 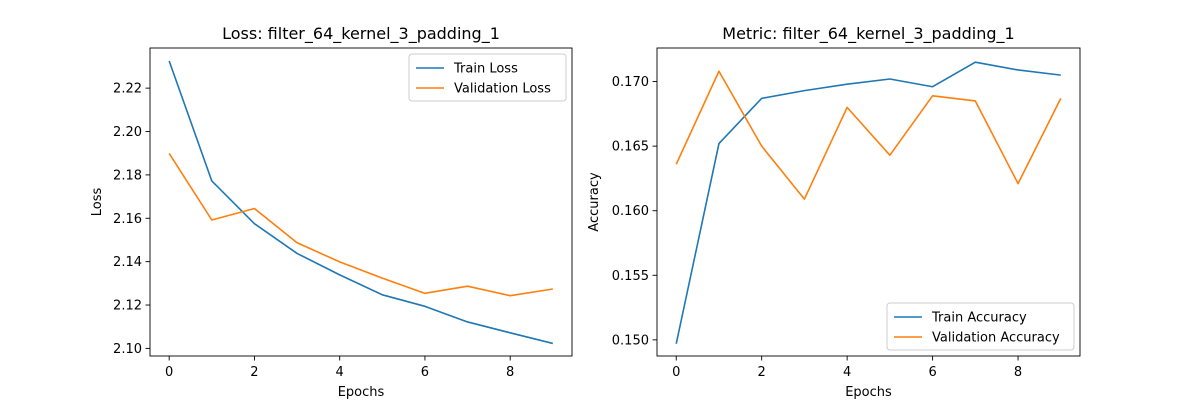 What do you see at coordinates (127, 175) in the screenshot?
I see `y-tick-label: 2.18` at bounding box center [127, 175].